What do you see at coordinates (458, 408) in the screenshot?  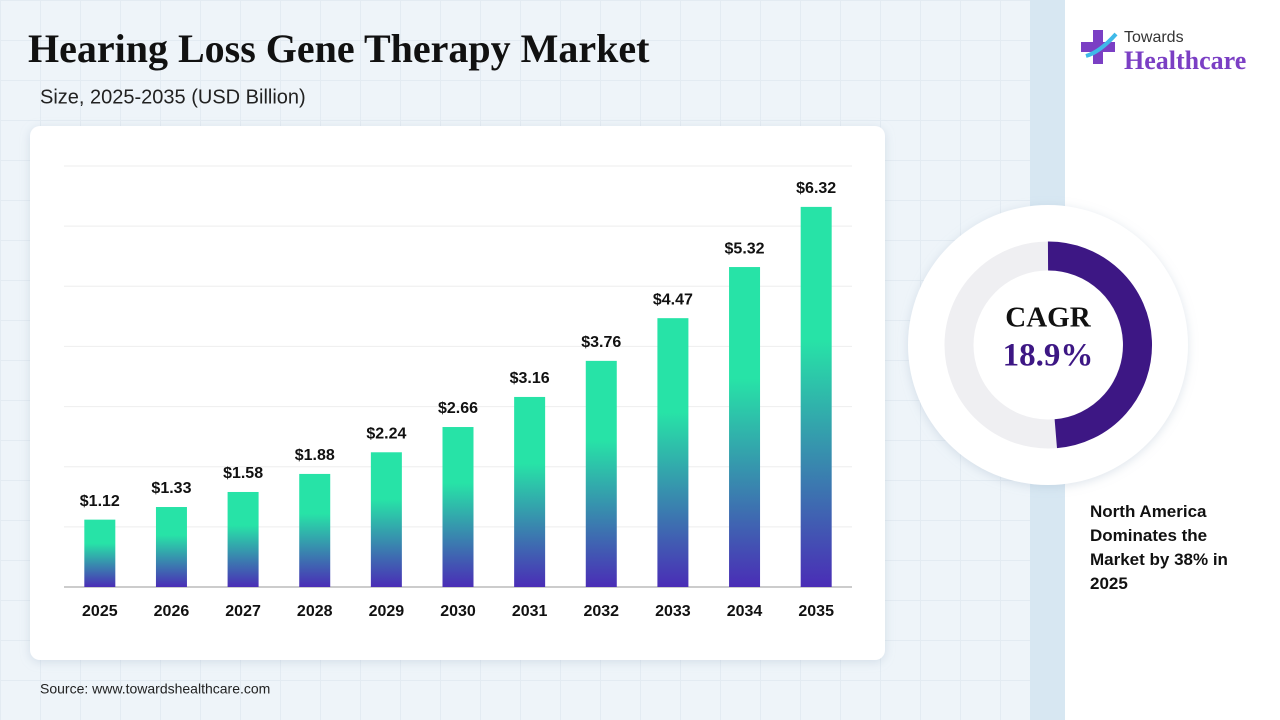 I see `data-label: $2.66` at bounding box center [458, 408].